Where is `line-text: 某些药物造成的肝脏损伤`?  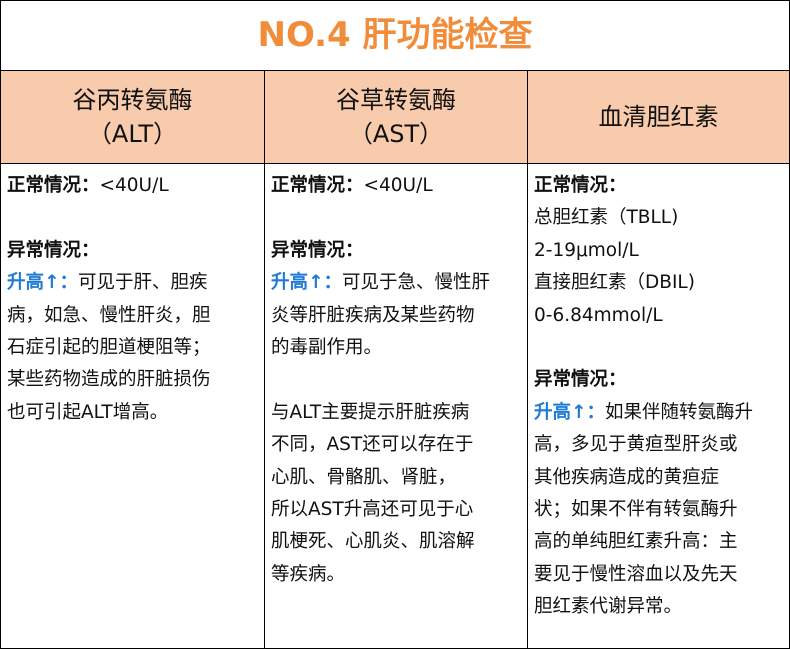 line-text: 某些药物造成的肝脏损伤 is located at coordinates (109, 380).